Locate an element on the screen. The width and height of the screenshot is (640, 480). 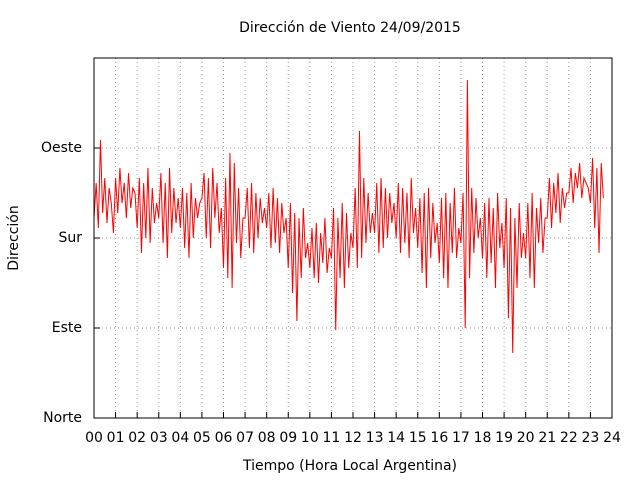
x-tick-label: 19 is located at coordinates (504, 438).